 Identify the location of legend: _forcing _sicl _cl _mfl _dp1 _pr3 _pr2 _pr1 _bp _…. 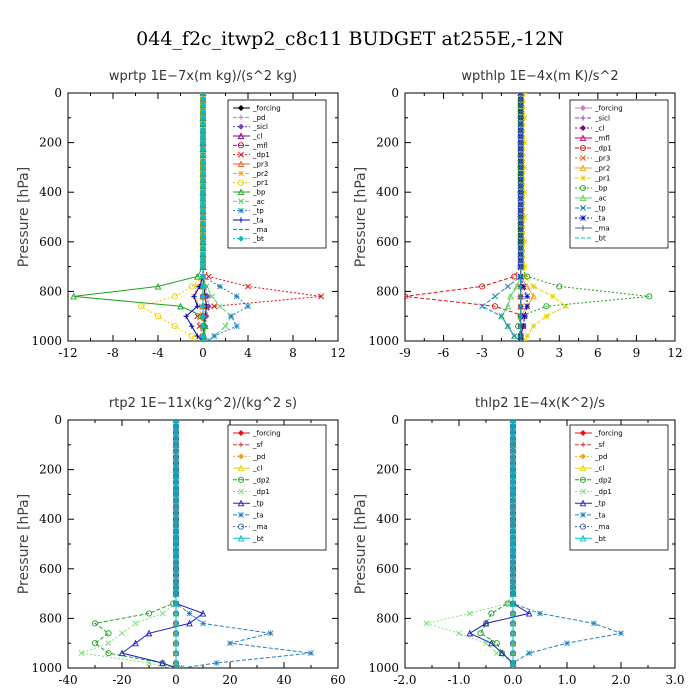
(619, 174).